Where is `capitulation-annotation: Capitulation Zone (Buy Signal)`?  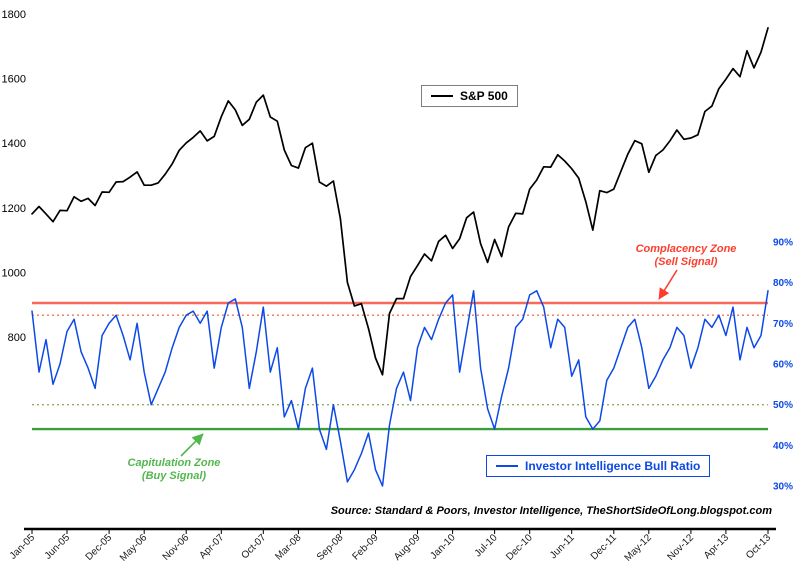 capitulation-annotation: Capitulation Zone (Buy Signal) is located at coordinates (174, 470).